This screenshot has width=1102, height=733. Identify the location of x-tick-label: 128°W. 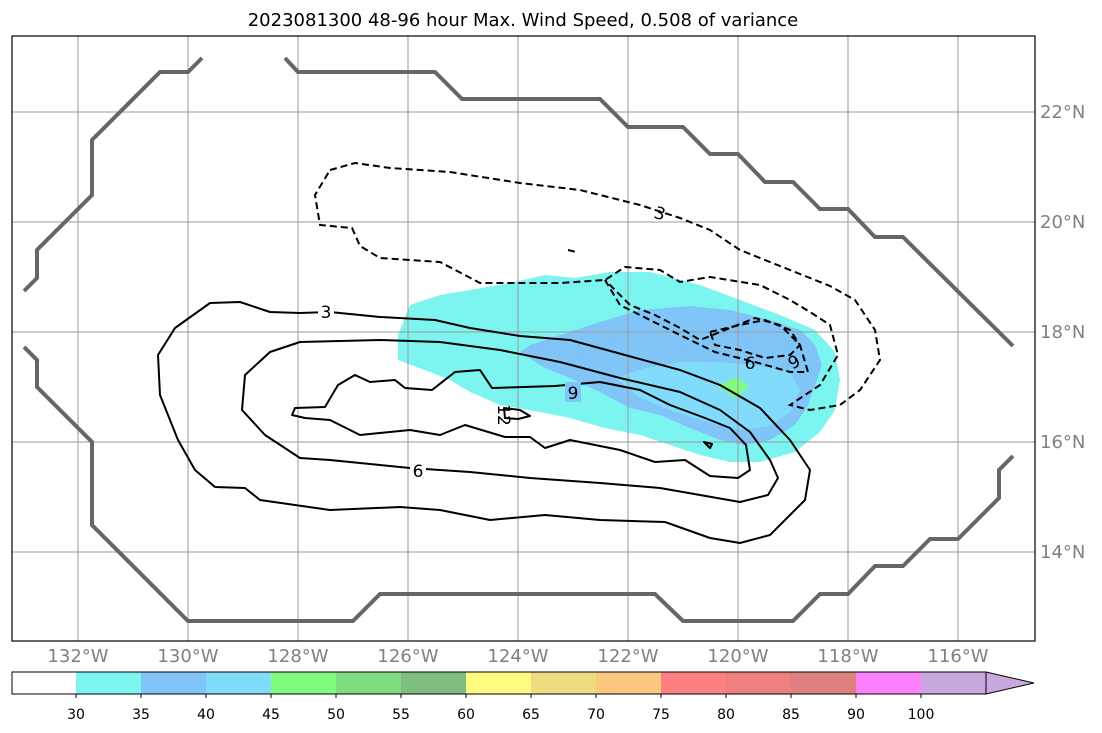
(297, 656).